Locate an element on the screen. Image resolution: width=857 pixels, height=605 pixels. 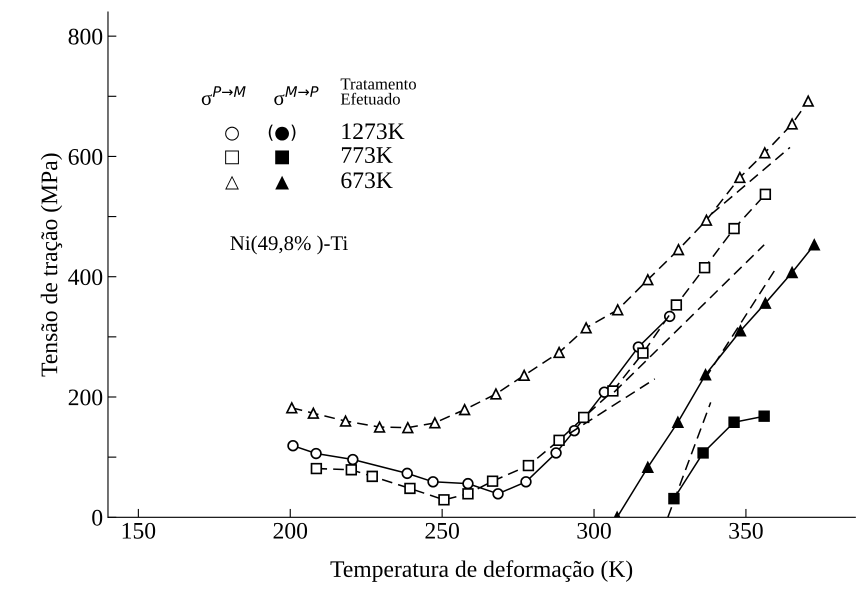
annotation: ▲ is located at coordinates (282, 183).